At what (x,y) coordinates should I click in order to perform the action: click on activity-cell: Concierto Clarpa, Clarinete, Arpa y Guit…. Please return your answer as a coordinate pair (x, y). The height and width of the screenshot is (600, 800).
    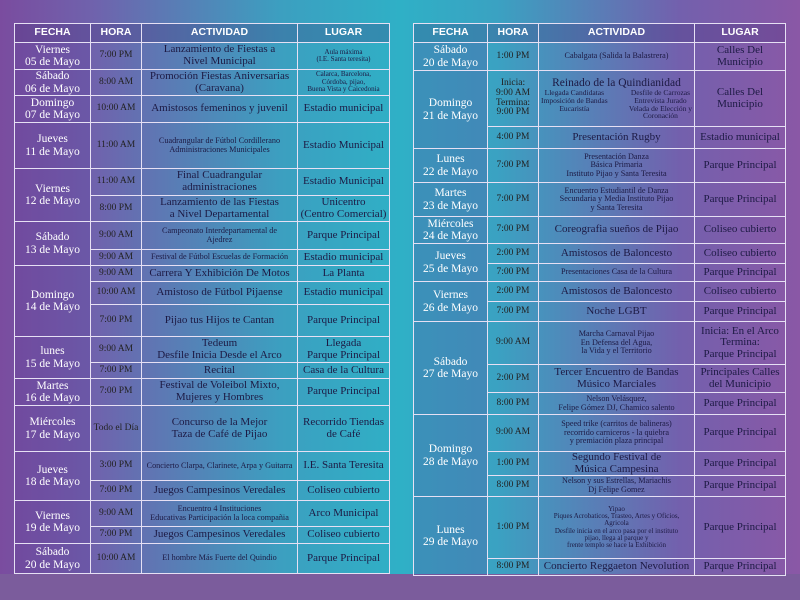
    Looking at the image, I should click on (219, 466).